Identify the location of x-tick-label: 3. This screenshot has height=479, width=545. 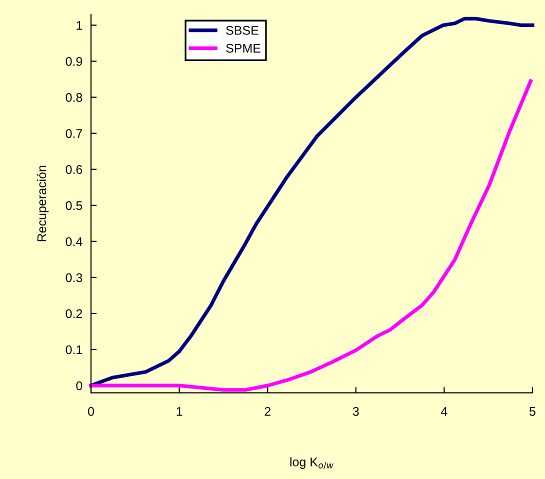
(355, 411).